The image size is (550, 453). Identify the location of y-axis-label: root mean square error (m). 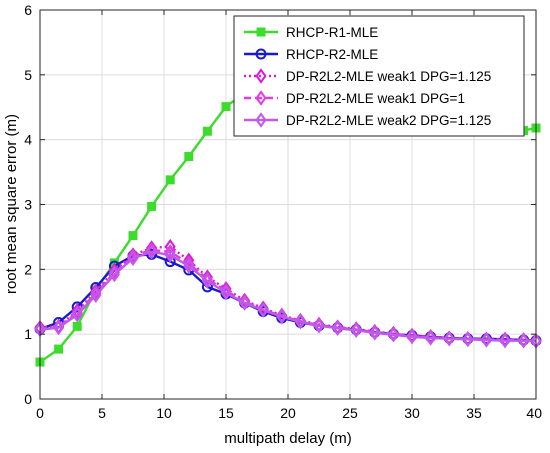
(11, 204).